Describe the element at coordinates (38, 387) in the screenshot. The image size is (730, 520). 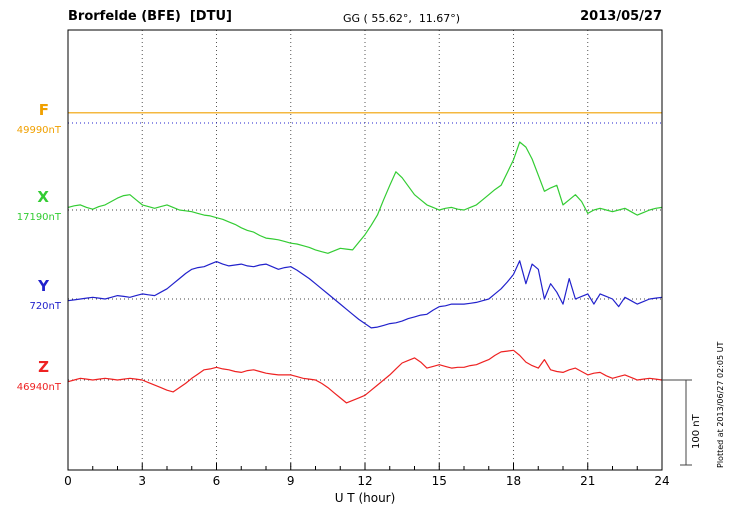
I see `component-baseline-value-Z: 46940nT` at that location.